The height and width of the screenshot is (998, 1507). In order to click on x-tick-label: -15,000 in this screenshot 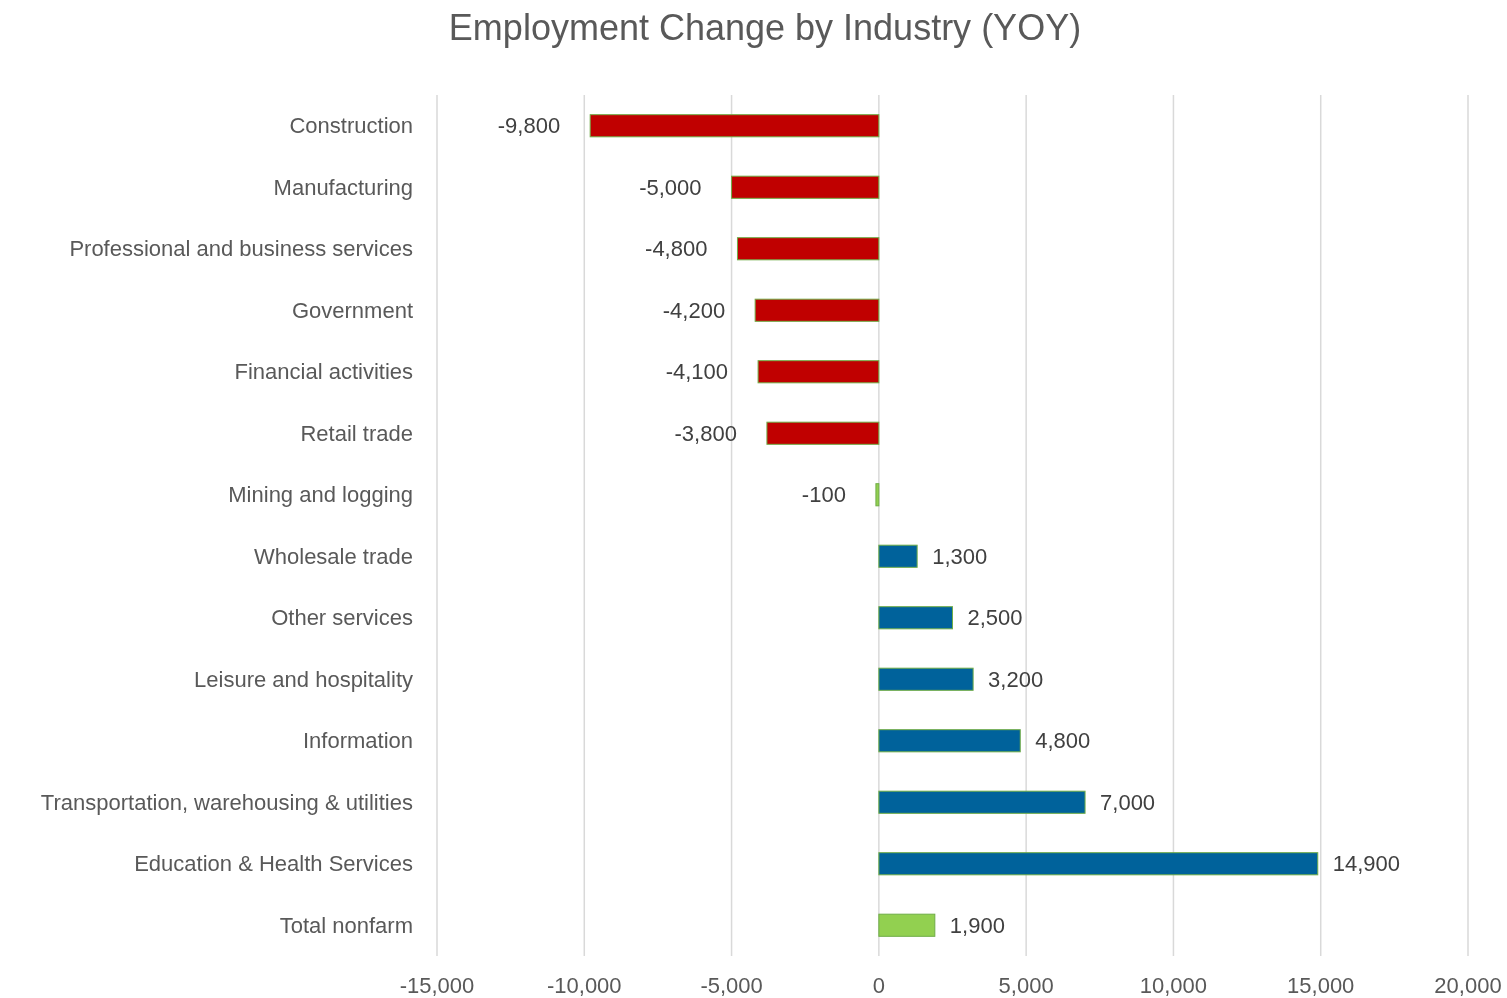, I will do `click(437, 985)`.